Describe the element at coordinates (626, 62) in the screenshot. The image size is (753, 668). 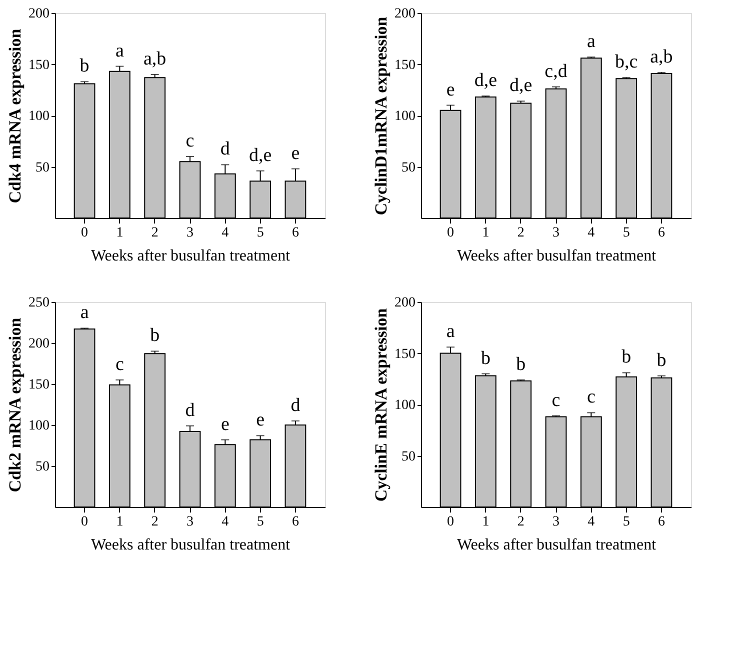
I see `annotation: b,c` at that location.